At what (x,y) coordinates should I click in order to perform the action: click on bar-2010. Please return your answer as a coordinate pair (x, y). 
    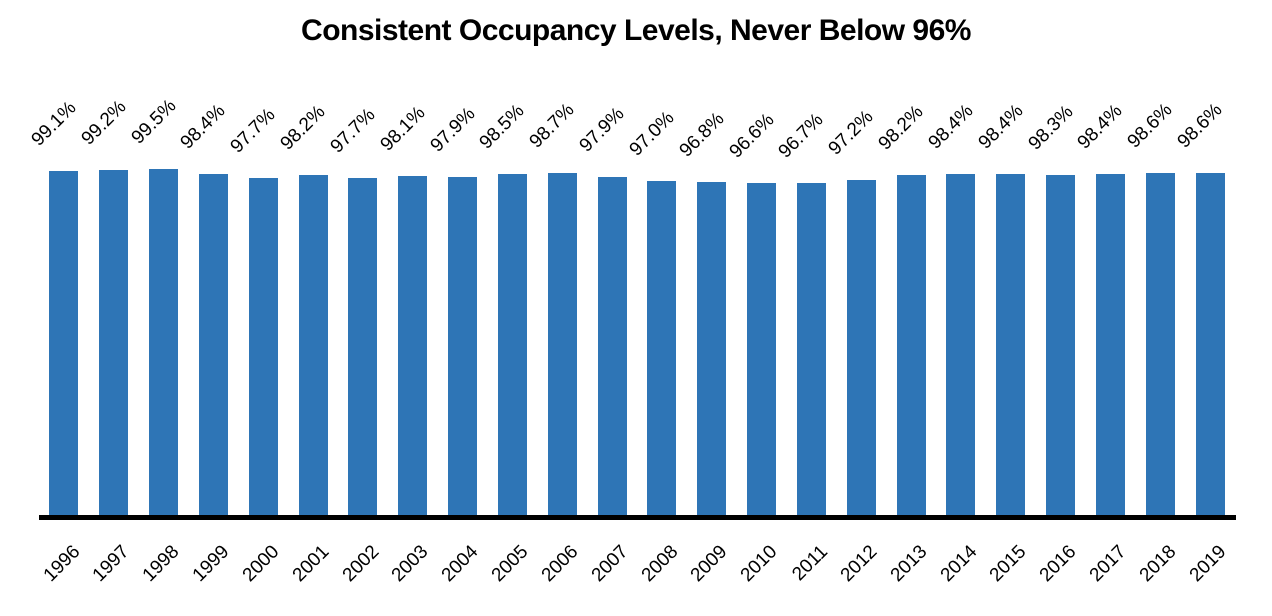
    Looking at the image, I should click on (762, 350).